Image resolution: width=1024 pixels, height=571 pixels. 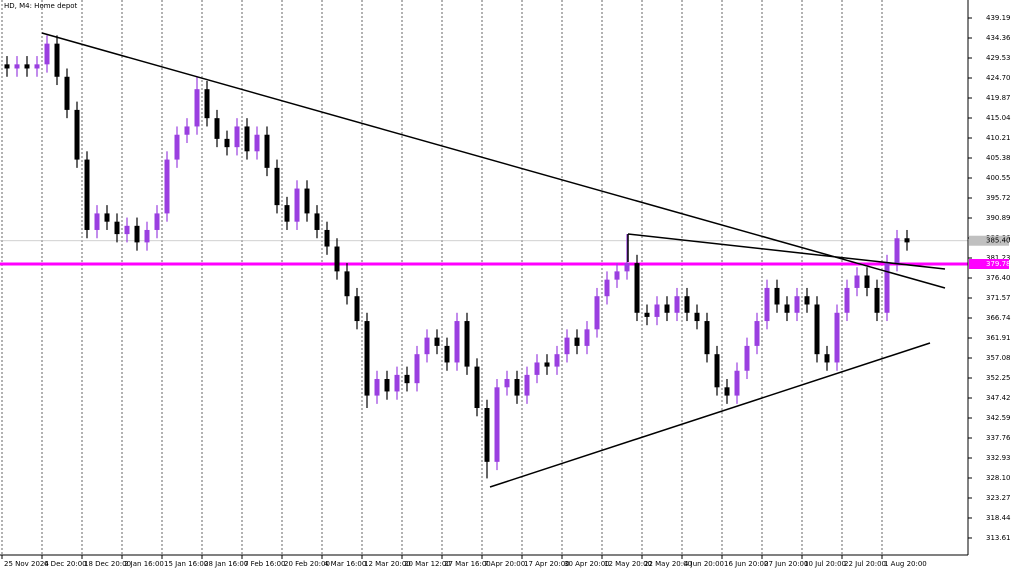 What do you see at coordinates (998, 158) in the screenshot?
I see `y-tick-label: 405.38` at bounding box center [998, 158].